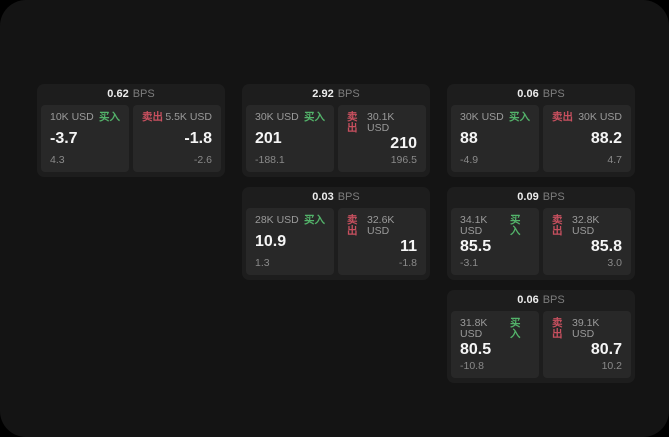 Image resolution: width=669 pixels, height=437 pixels. Describe the element at coordinates (606, 246) in the screenshot. I see `sell-price: 85.8` at that location.